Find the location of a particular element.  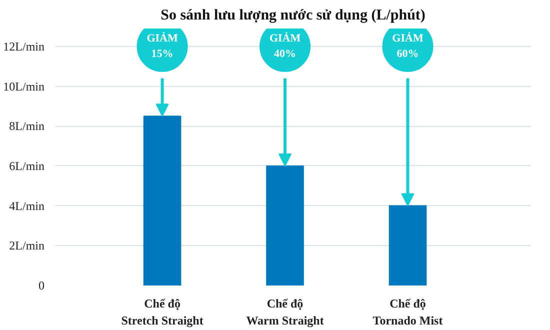

y-tick-label: 4L/min is located at coordinates (27, 205).